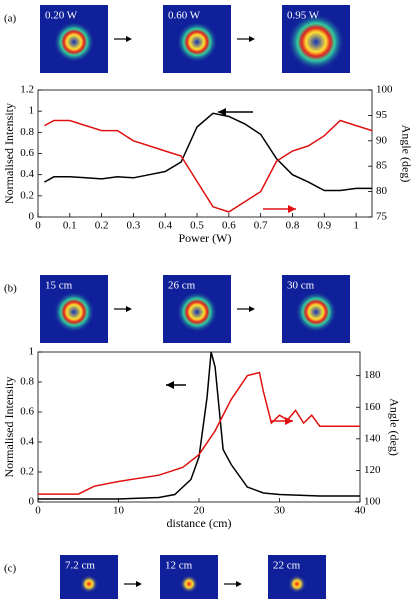 This screenshot has height=599, width=415. I want to click on x-tick-label: 40, so click(361, 511).